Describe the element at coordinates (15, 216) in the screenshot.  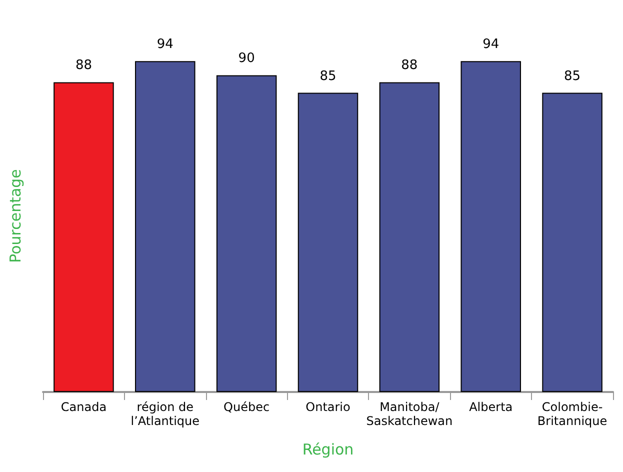
I see `y-axis-title: Pourcentage` at that location.